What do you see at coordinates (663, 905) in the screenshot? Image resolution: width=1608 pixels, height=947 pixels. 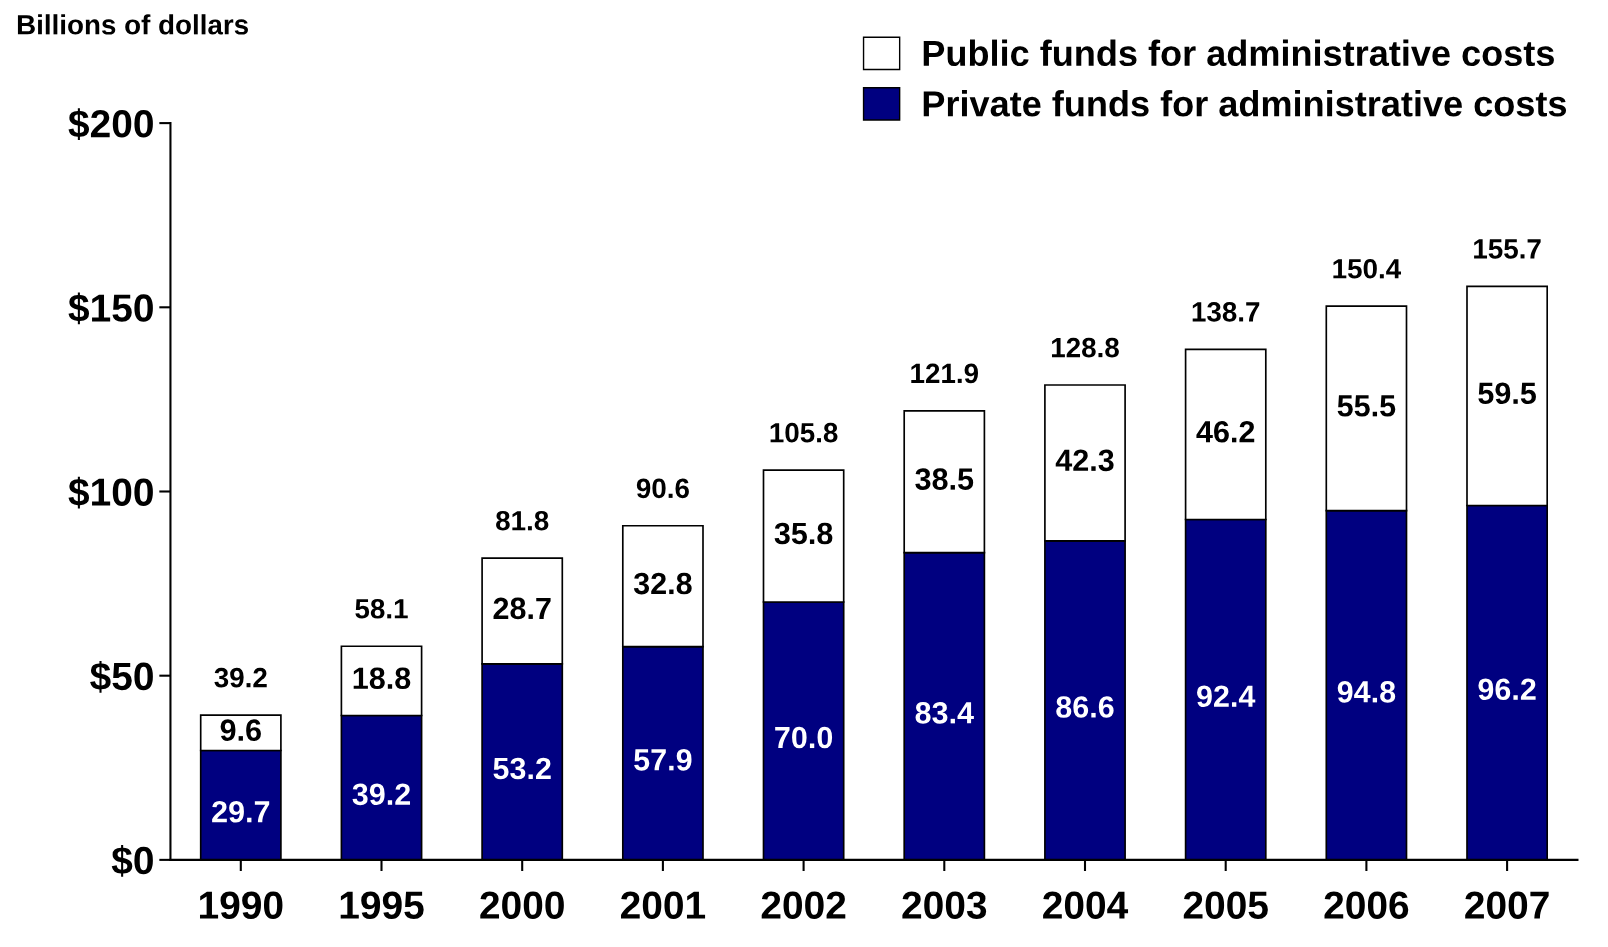 I see `x-tick-label: 2001` at bounding box center [663, 905].